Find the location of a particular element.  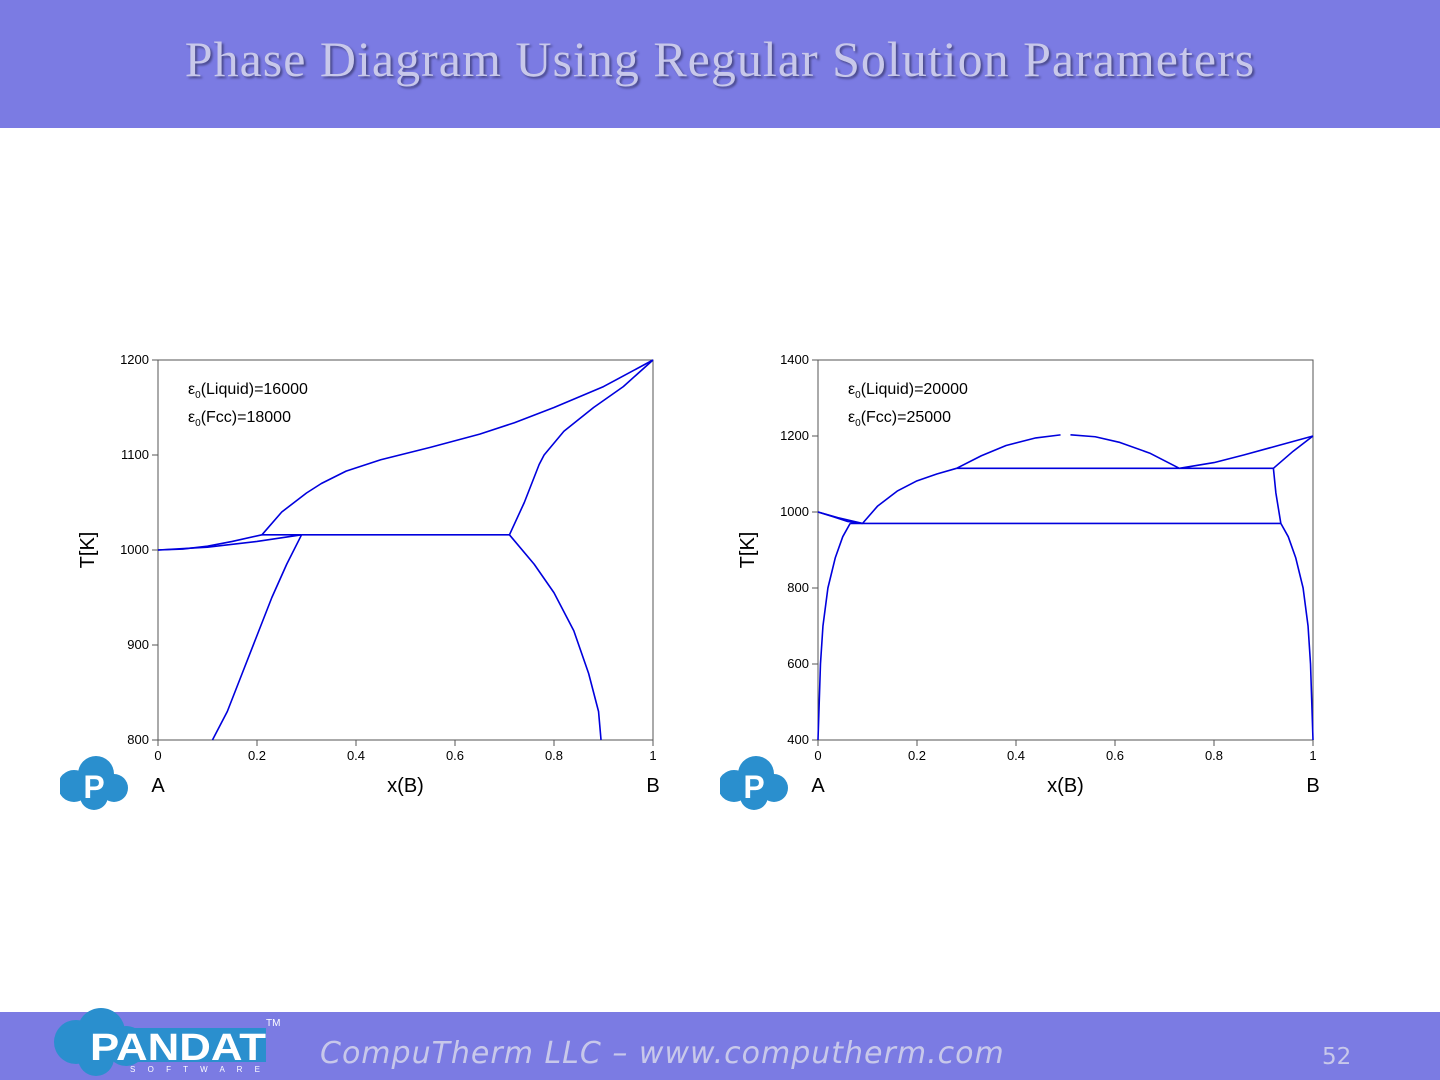

y-tick-label: 1400 is located at coordinates (794, 359).